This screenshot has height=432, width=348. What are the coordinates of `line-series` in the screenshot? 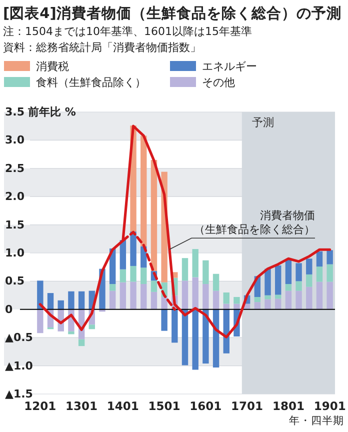 It's located at (149, 270).